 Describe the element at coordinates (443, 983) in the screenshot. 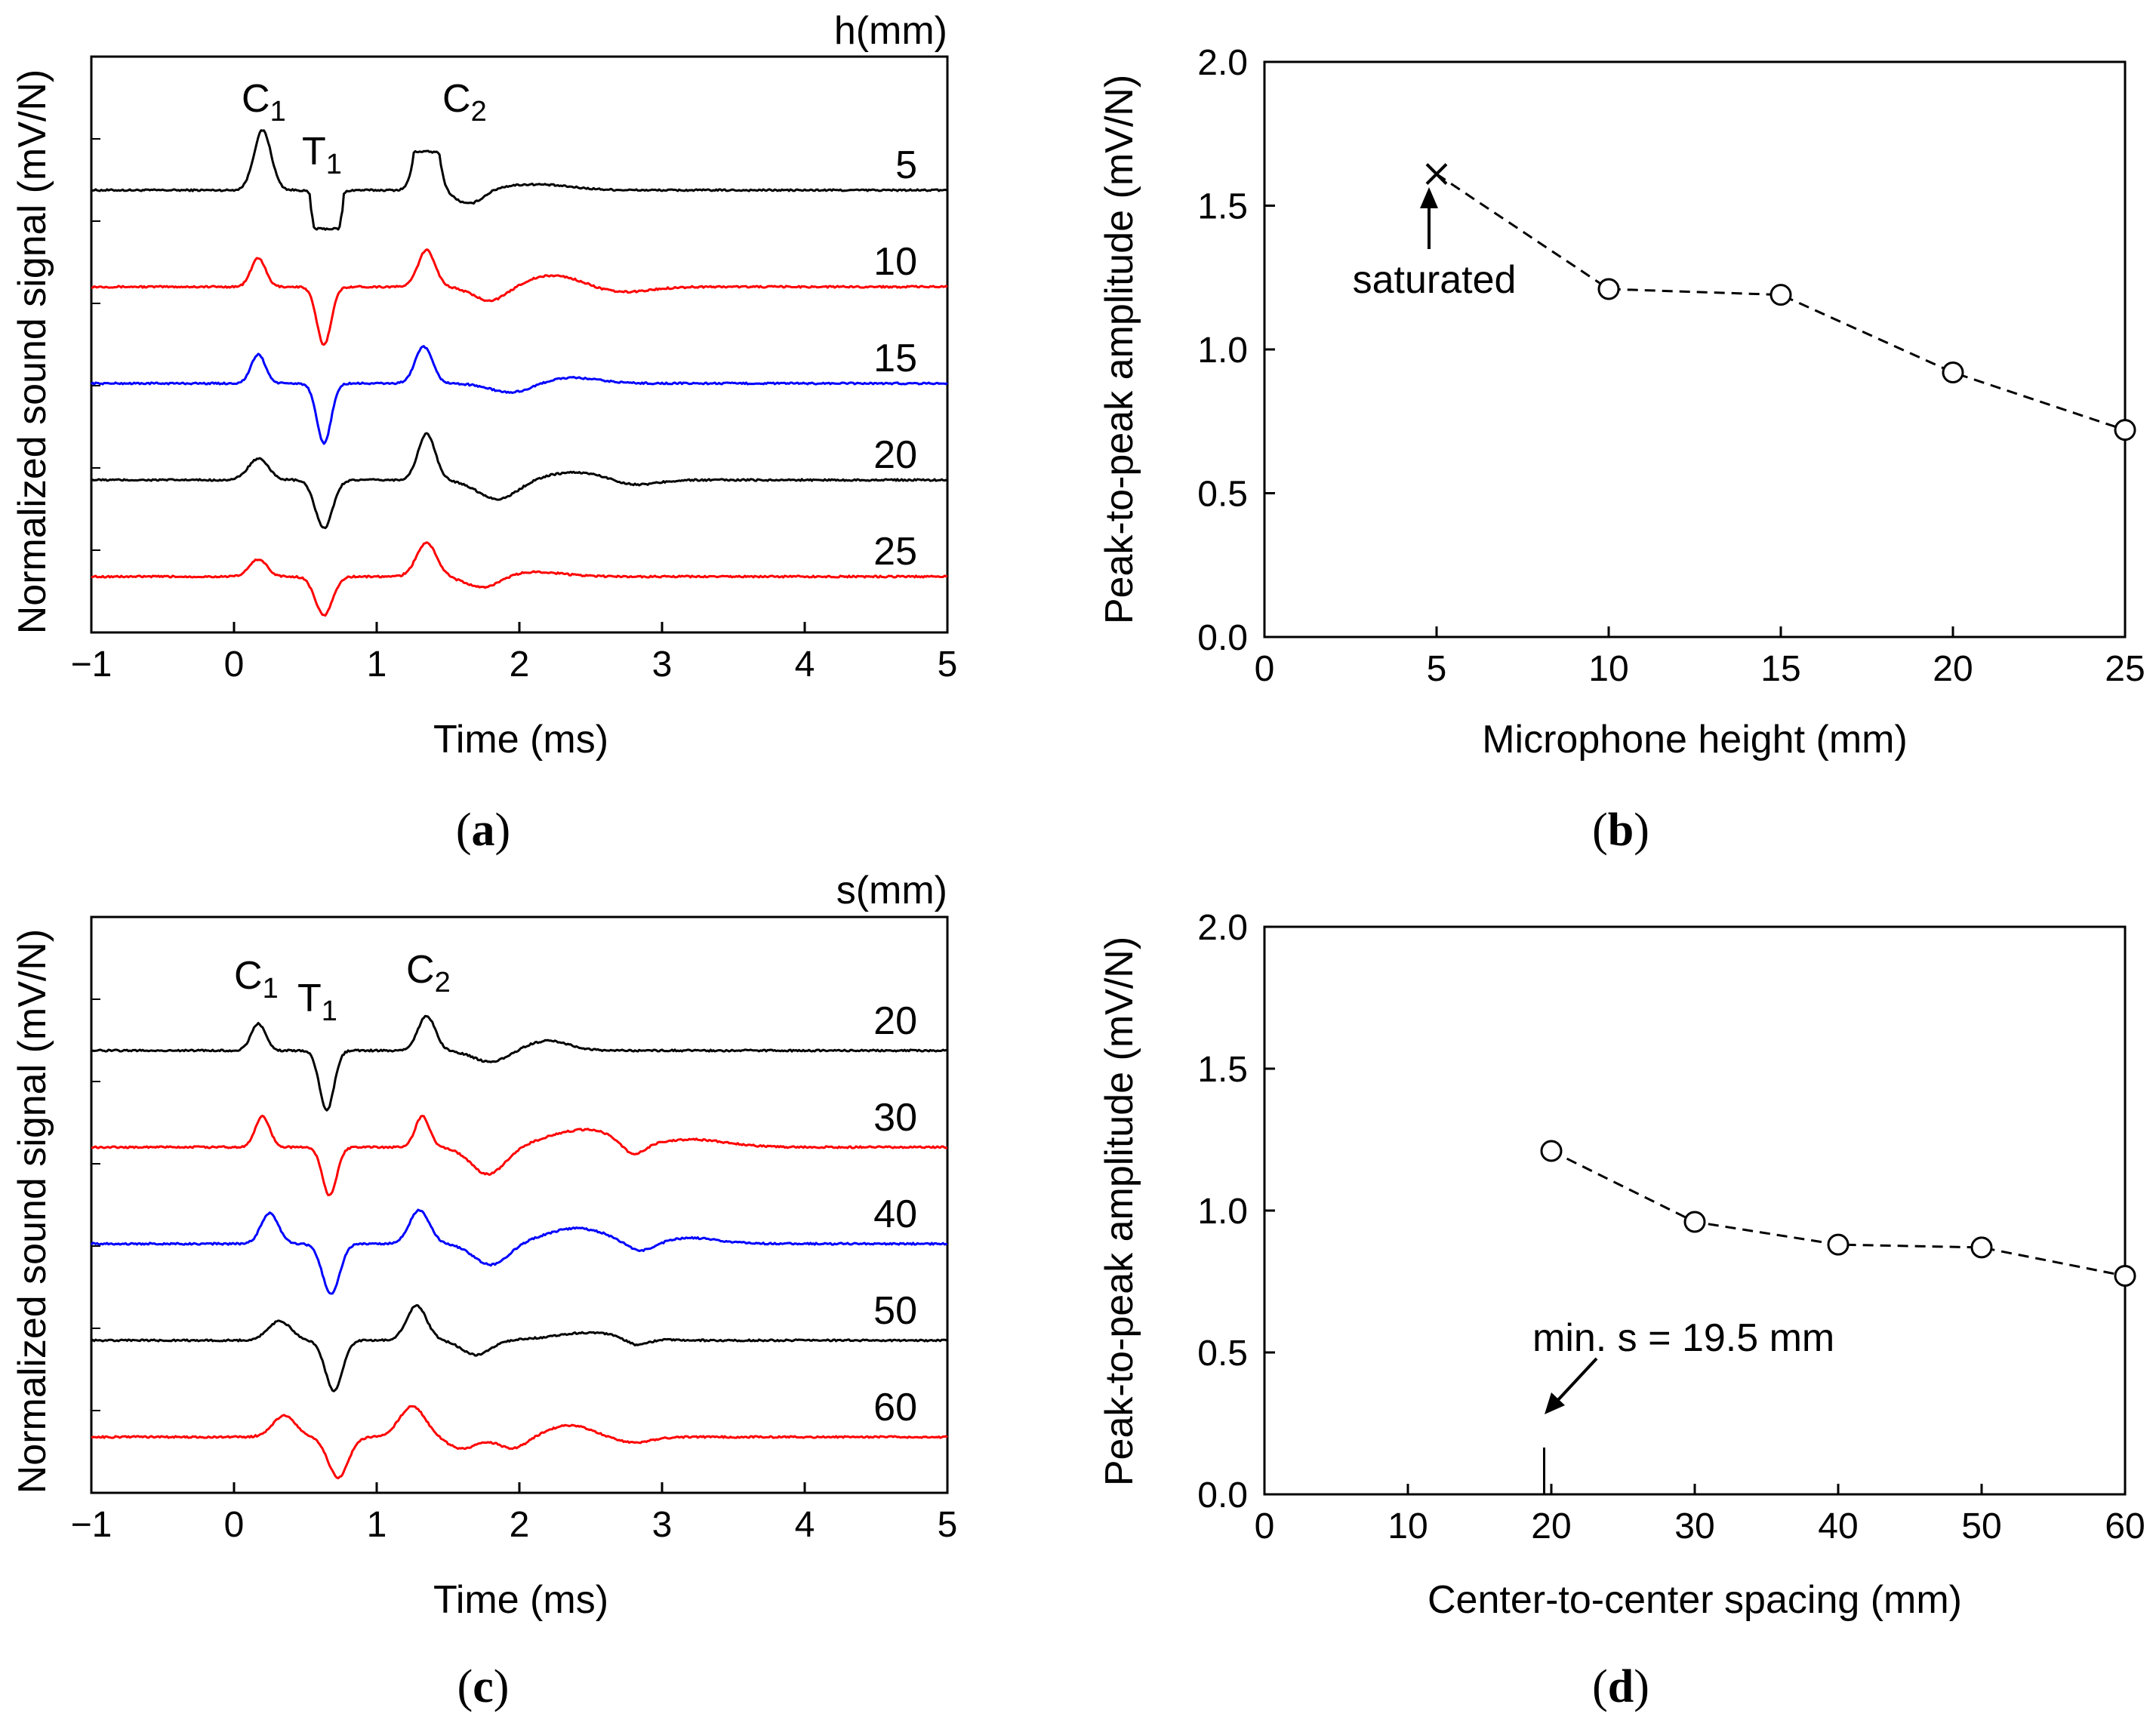

I see `annotation-c2-sub-c: 2` at that location.